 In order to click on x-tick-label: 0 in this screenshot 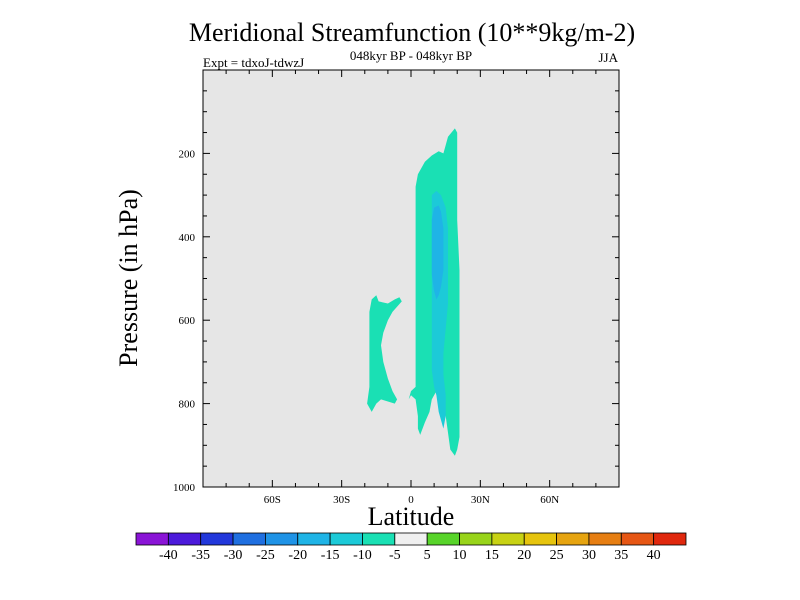, I will do `click(411, 500)`.